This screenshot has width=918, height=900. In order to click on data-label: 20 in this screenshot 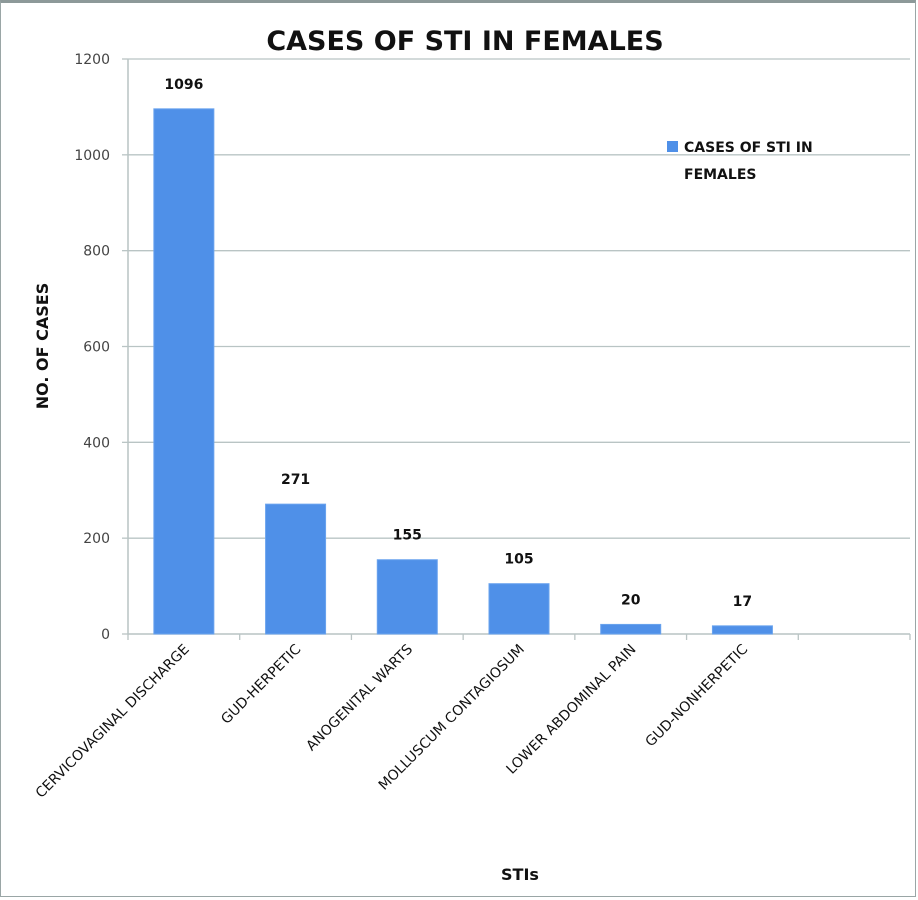, I will do `click(631, 600)`.